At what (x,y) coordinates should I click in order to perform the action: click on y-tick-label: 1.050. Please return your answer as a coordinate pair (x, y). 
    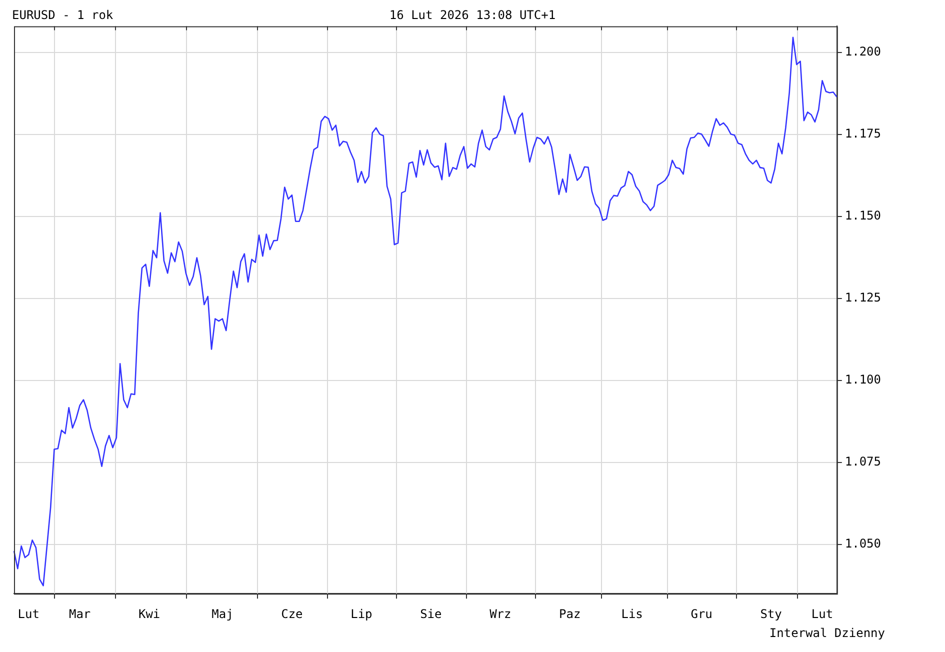
    Looking at the image, I should click on (862, 543).